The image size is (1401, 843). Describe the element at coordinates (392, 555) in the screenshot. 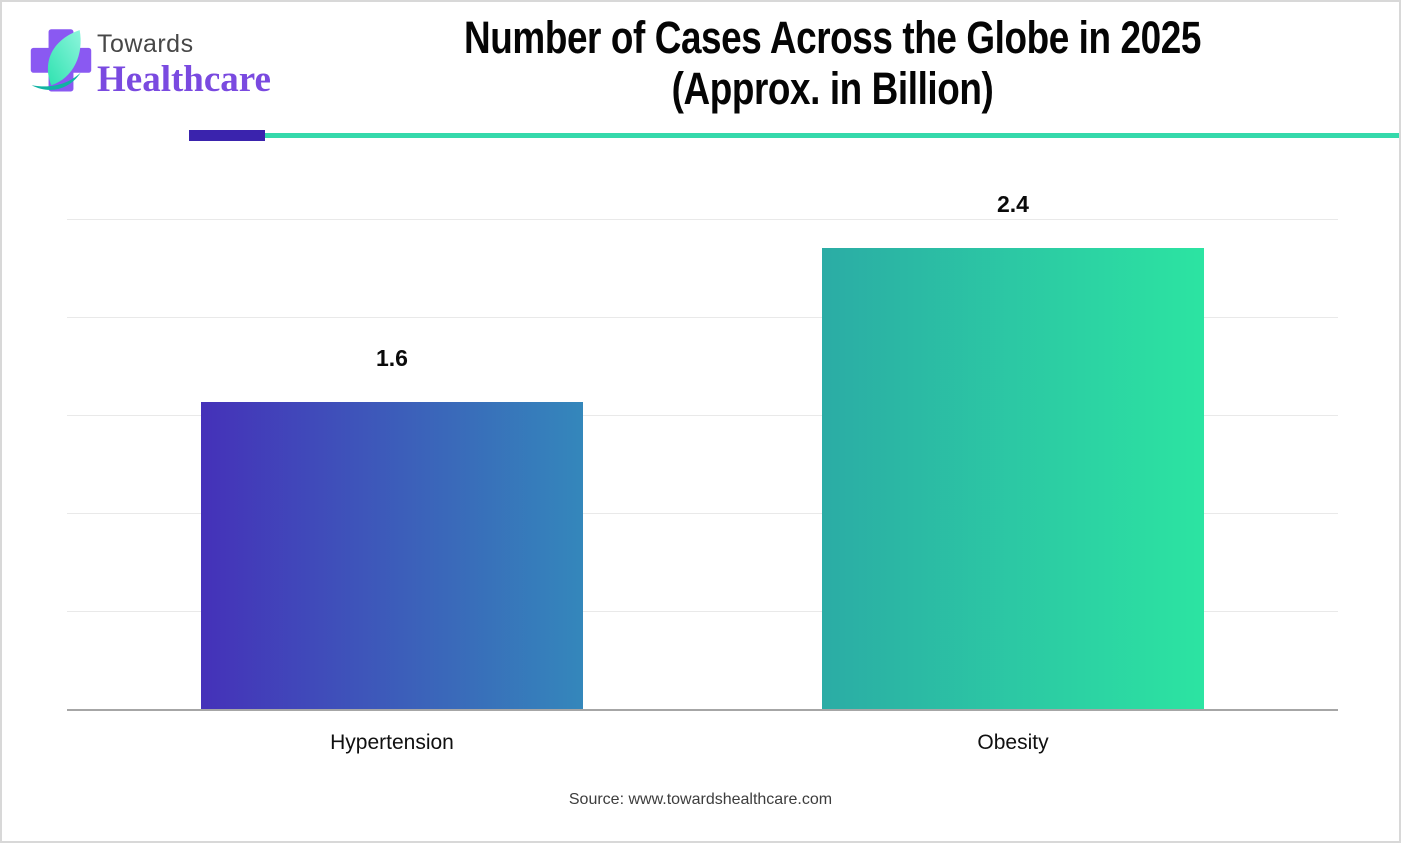

I see `bar-hypertension` at that location.